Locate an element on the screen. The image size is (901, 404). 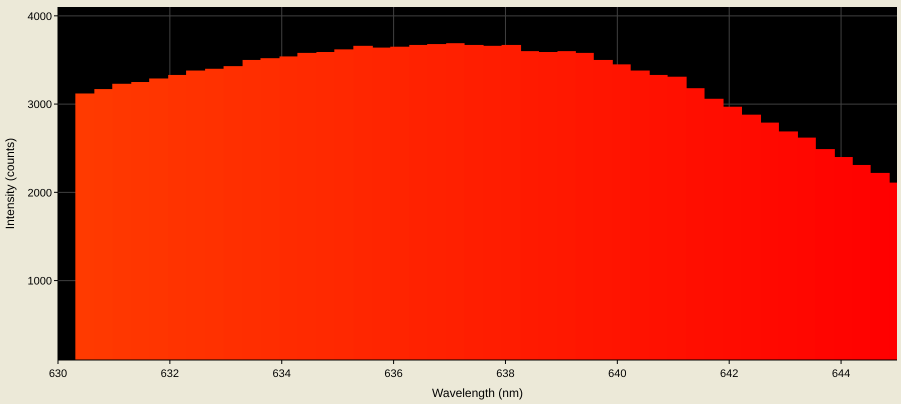
x-tick-label: 630 is located at coordinates (58, 374).